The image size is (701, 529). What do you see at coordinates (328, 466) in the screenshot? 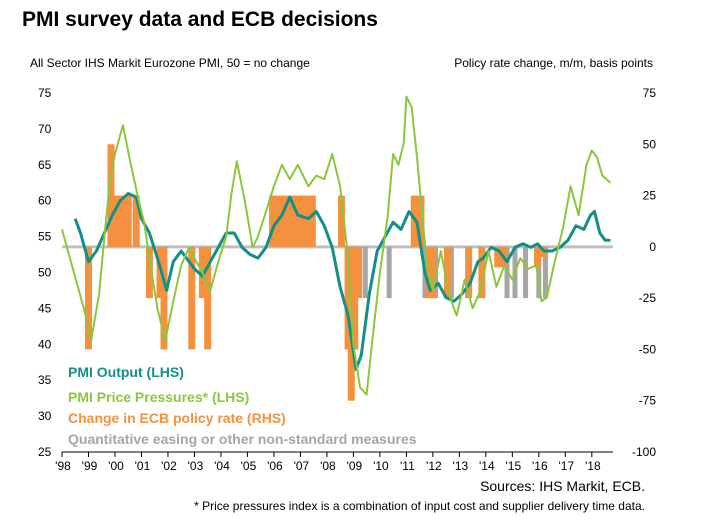
I see `x-tick-label: '08` at bounding box center [328, 466].